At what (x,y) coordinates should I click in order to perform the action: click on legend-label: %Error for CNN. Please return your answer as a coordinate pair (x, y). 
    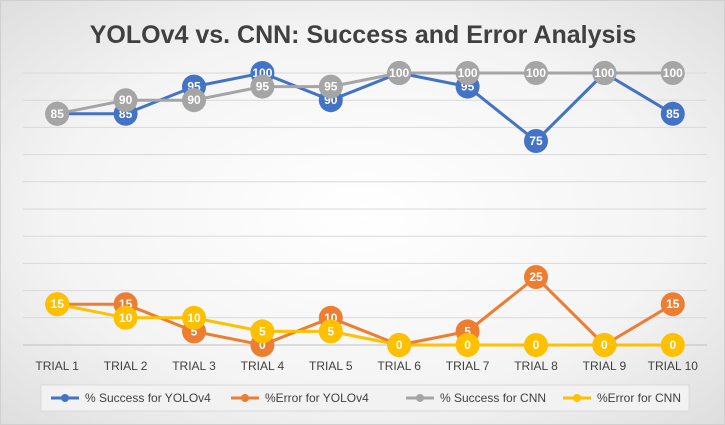
    Looking at the image, I should click on (639, 398).